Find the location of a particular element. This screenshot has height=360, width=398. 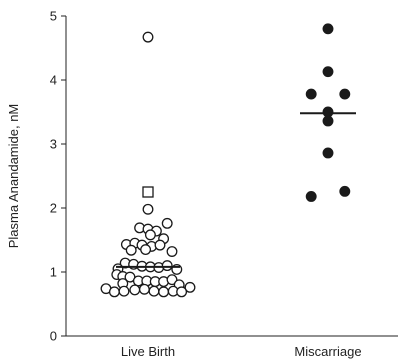

y-tick-label: 2 is located at coordinates (53, 208).